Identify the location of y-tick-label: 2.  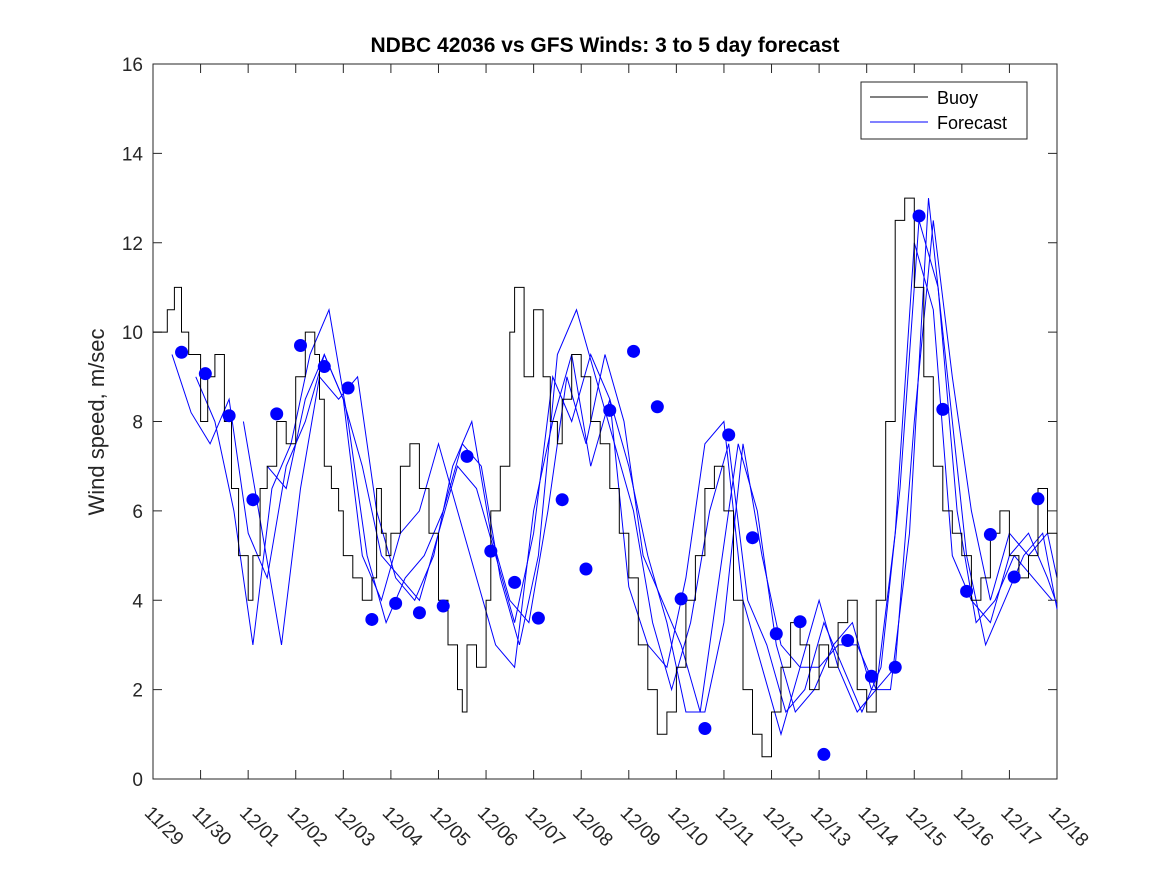
(137, 691).